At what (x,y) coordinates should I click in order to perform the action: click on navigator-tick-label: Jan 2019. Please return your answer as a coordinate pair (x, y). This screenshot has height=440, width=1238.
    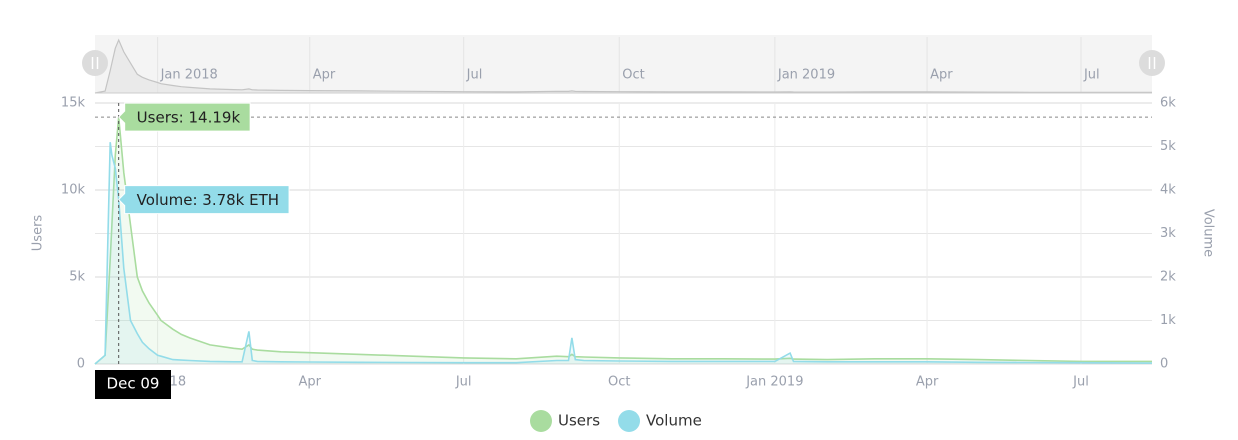
    Looking at the image, I should click on (806, 75).